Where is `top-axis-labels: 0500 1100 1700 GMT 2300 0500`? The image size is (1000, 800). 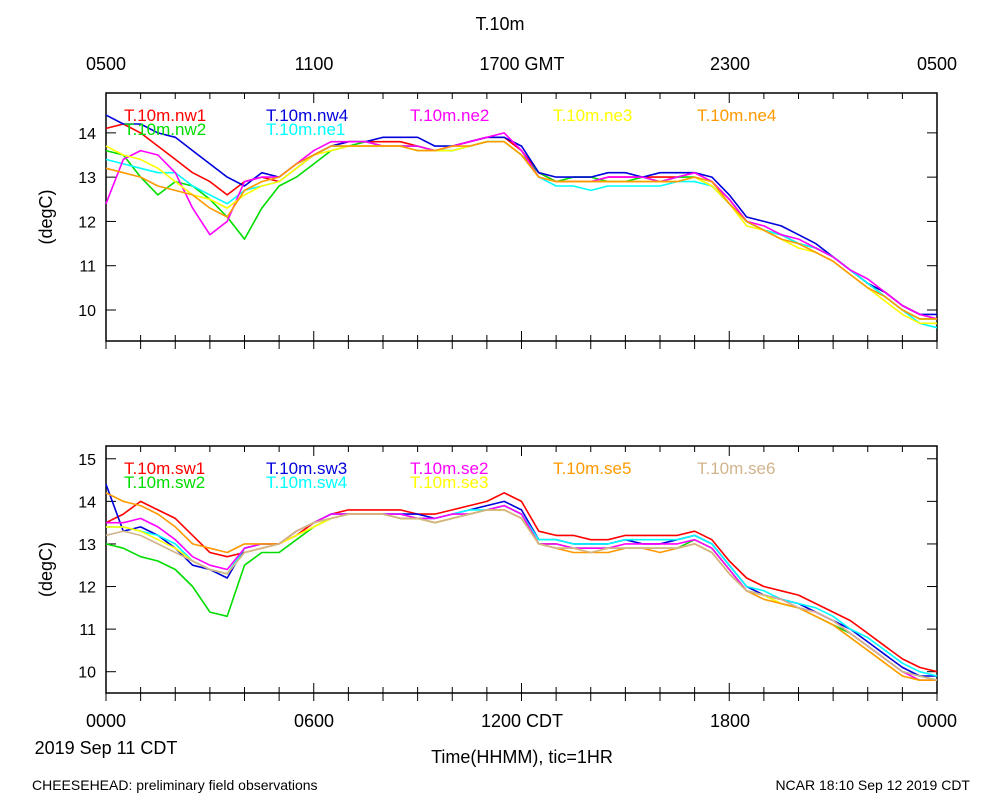
top-axis-labels: 0500 1100 1700 GMT 2300 0500 is located at coordinates (521, 64).